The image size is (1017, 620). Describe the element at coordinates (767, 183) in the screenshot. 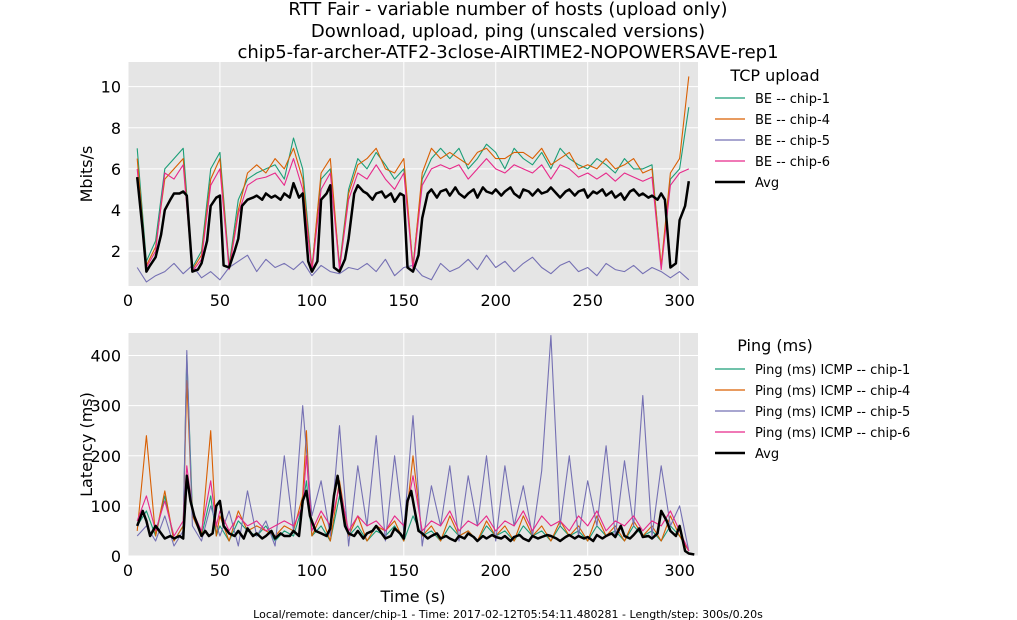

I see `upload-legend-label-4: Avg` at that location.